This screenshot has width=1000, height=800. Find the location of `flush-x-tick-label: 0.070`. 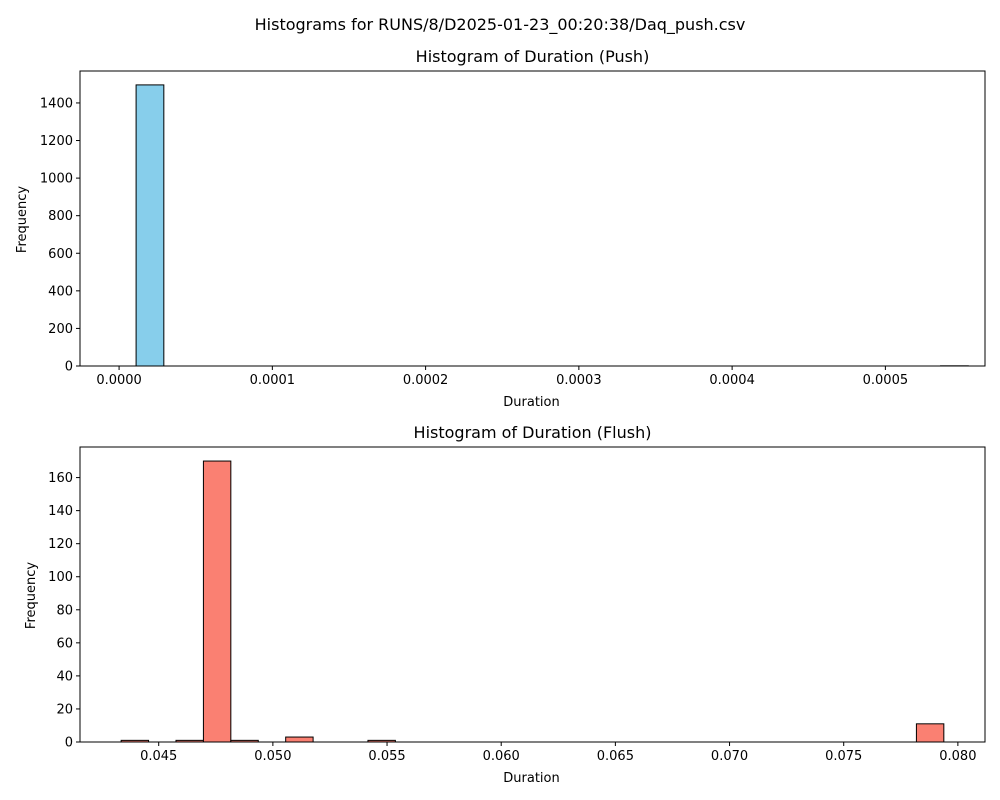

flush-x-tick-label: 0.070 is located at coordinates (729, 756).